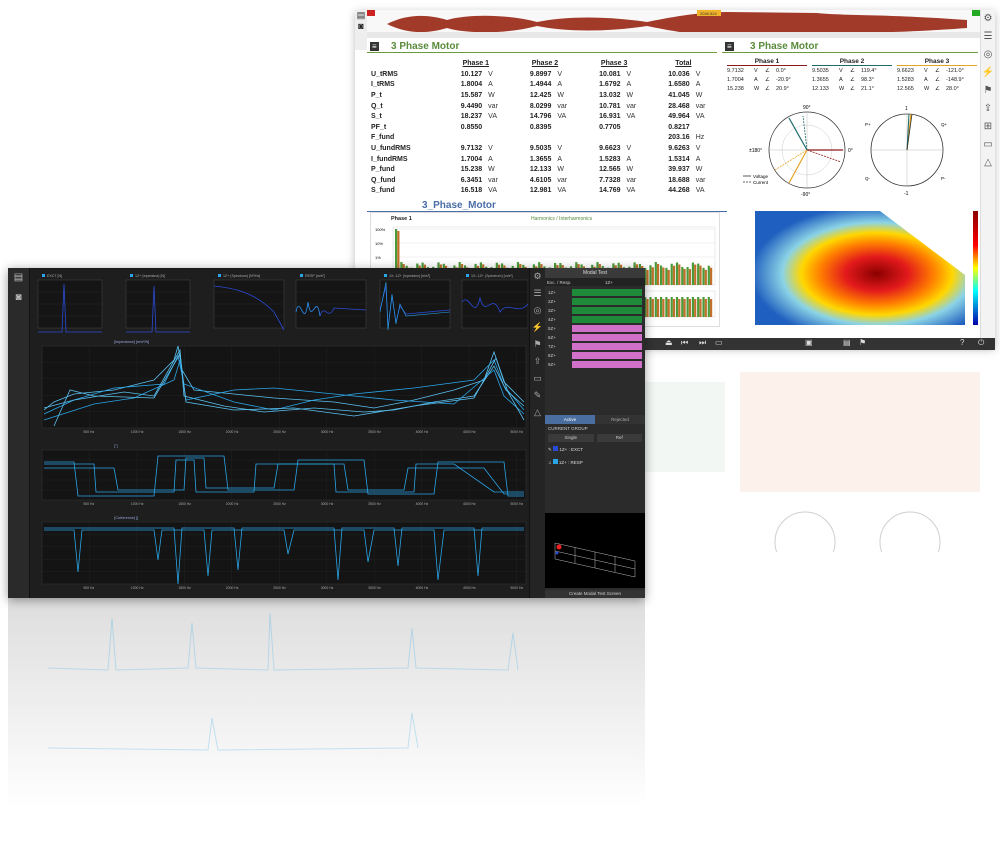 The image size is (1000, 866). Describe the element at coordinates (700, 106) in the screenshot. I see `cell-ut: var` at that location.